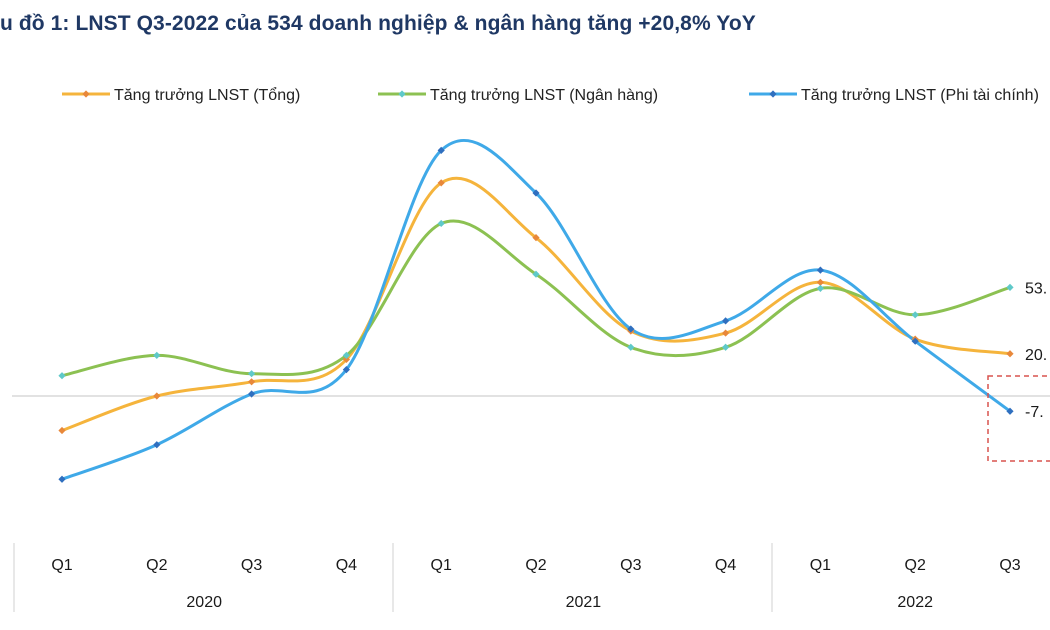  Describe the element at coordinates (584, 602) in the screenshot. I see `x-group-label-2021: 2021` at that location.